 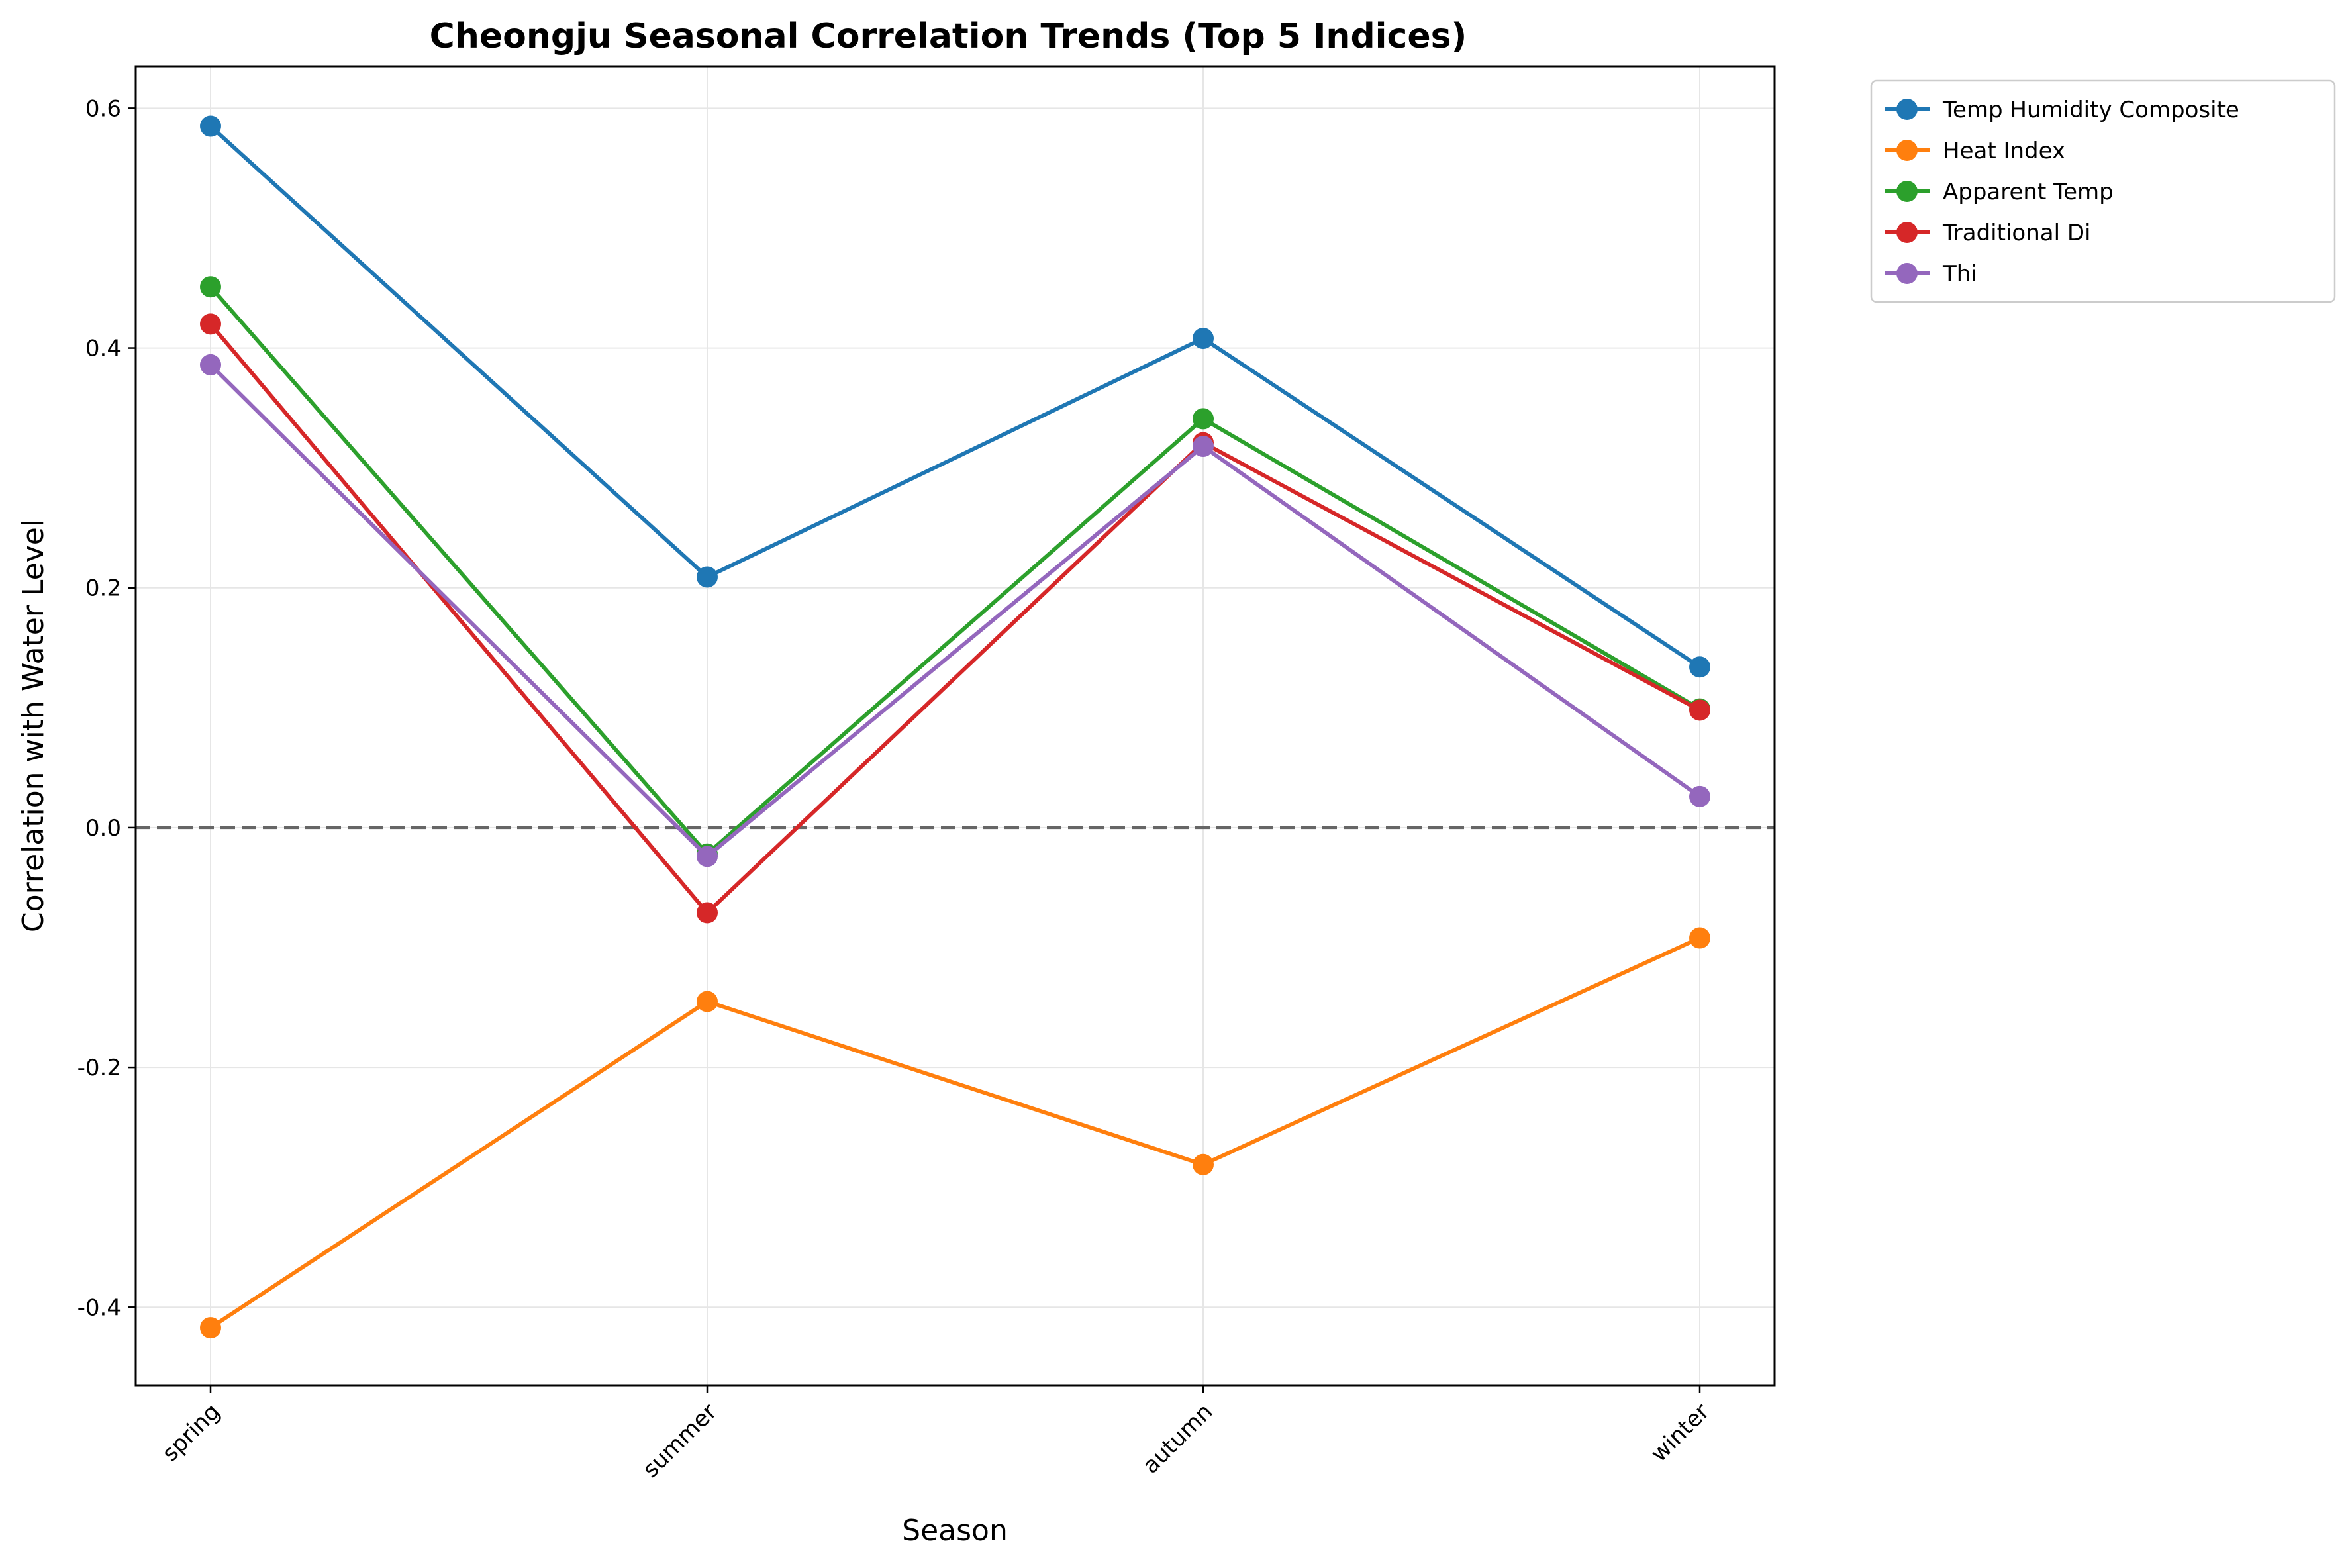 What do you see at coordinates (106, 708) in the screenshot?
I see `y-axis: -0.4 -0.2 0.0 0.2 0.4 0.6` at bounding box center [106, 708].